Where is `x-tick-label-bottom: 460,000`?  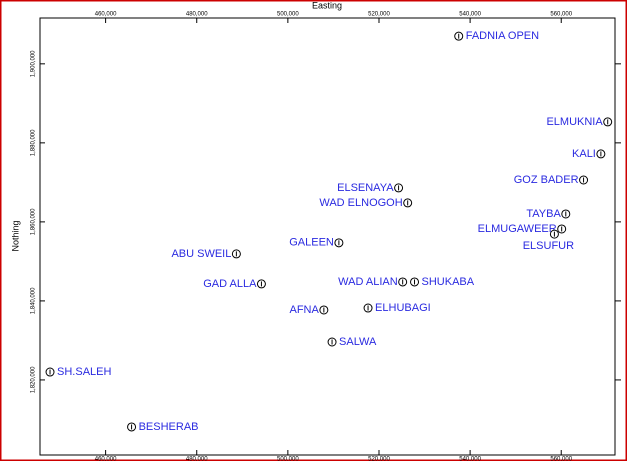
x-tick-label-bottom: 460,000 is located at coordinates (106, 459).